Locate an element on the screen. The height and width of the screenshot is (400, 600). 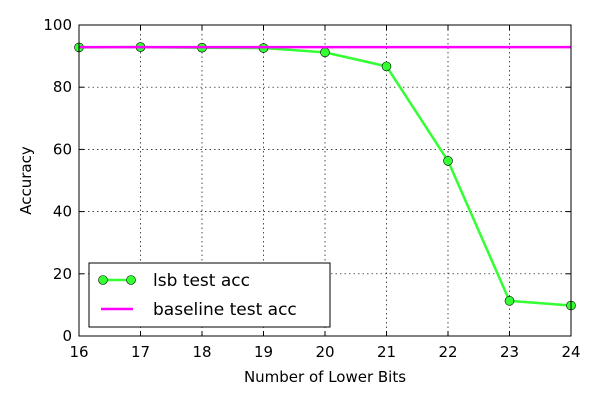
y-tick-label: 100 is located at coordinates (57, 25).